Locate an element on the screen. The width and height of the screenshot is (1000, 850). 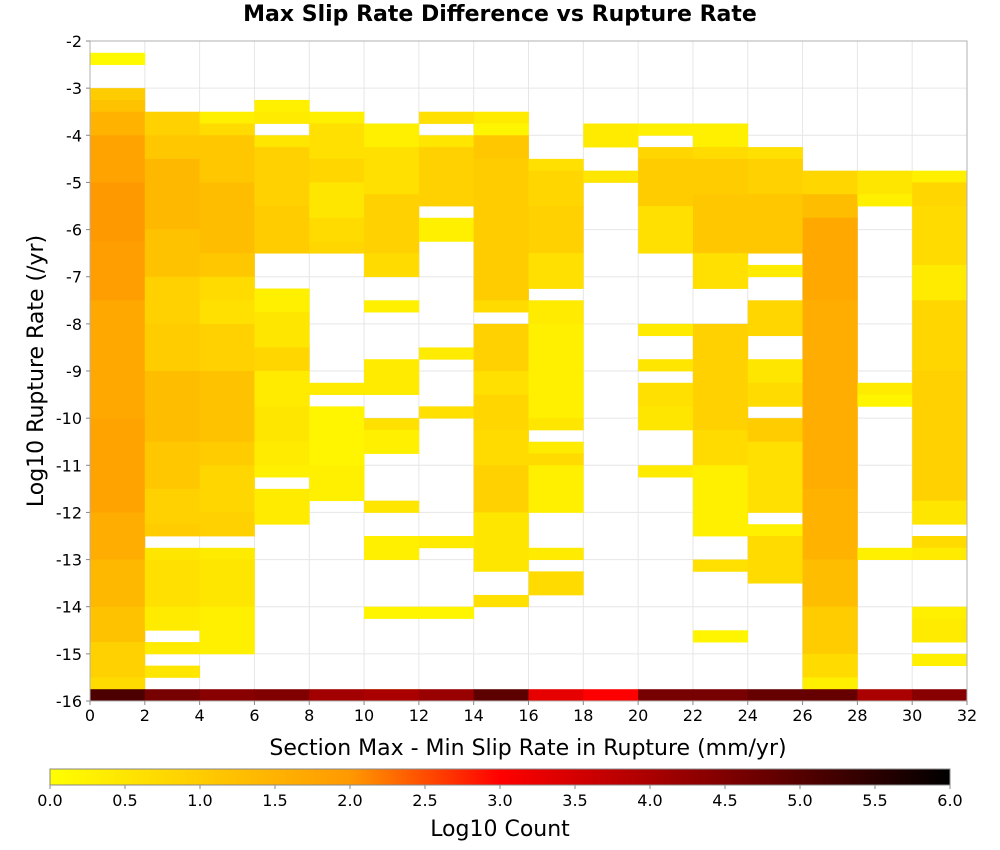
colorbar-tick-label: 0.5 is located at coordinates (124, 800).